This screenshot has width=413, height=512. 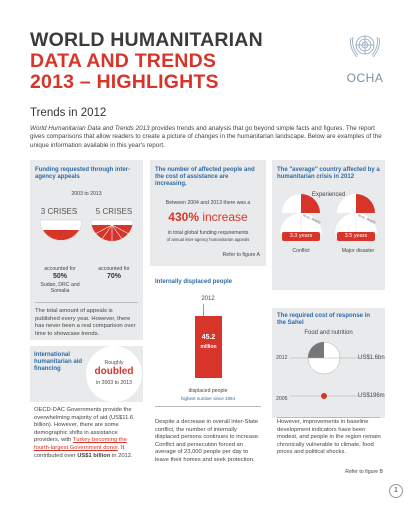 What do you see at coordinates (282, 399) in the screenshot?
I see `sahel-year-2005: 2005` at bounding box center [282, 399].